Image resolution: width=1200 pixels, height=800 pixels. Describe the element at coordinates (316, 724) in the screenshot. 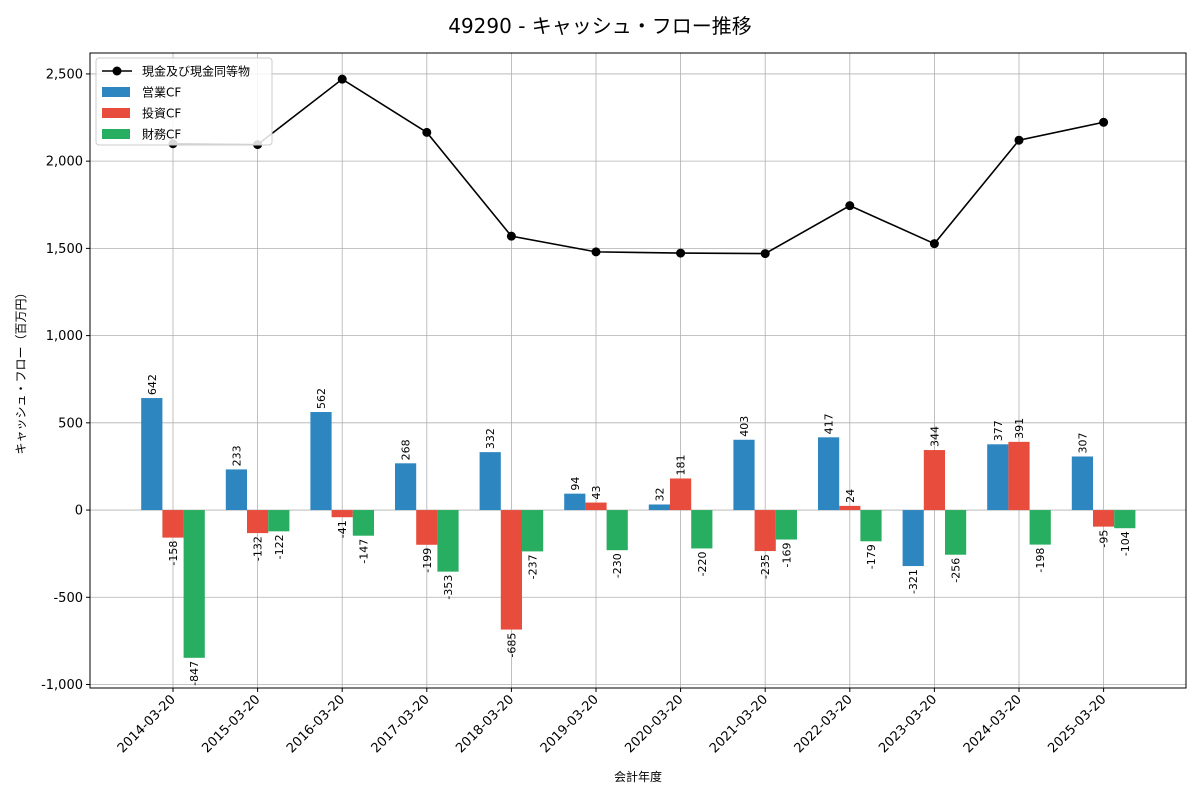

I see `x-tick-label: 2016-03-20` at that location.